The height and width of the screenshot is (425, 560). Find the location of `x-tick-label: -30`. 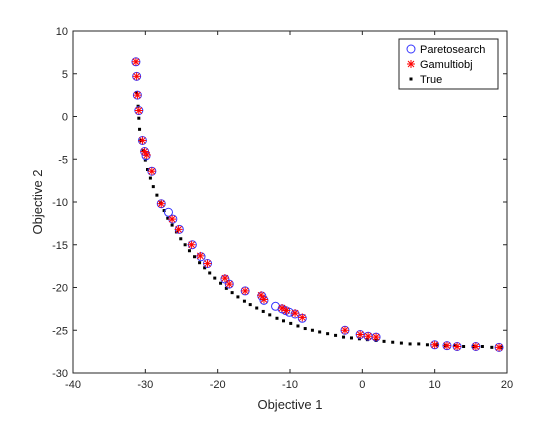

x-tick-label: -30 is located at coordinates (145, 385).